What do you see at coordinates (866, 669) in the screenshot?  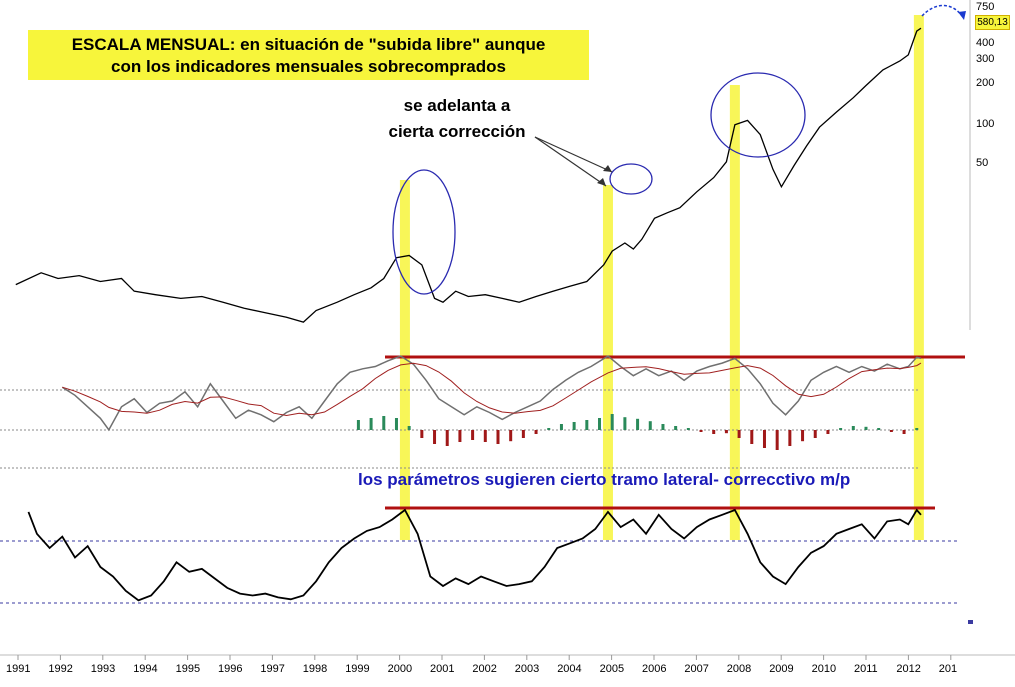 I see `x-tick-label: 2011` at bounding box center [866, 669].